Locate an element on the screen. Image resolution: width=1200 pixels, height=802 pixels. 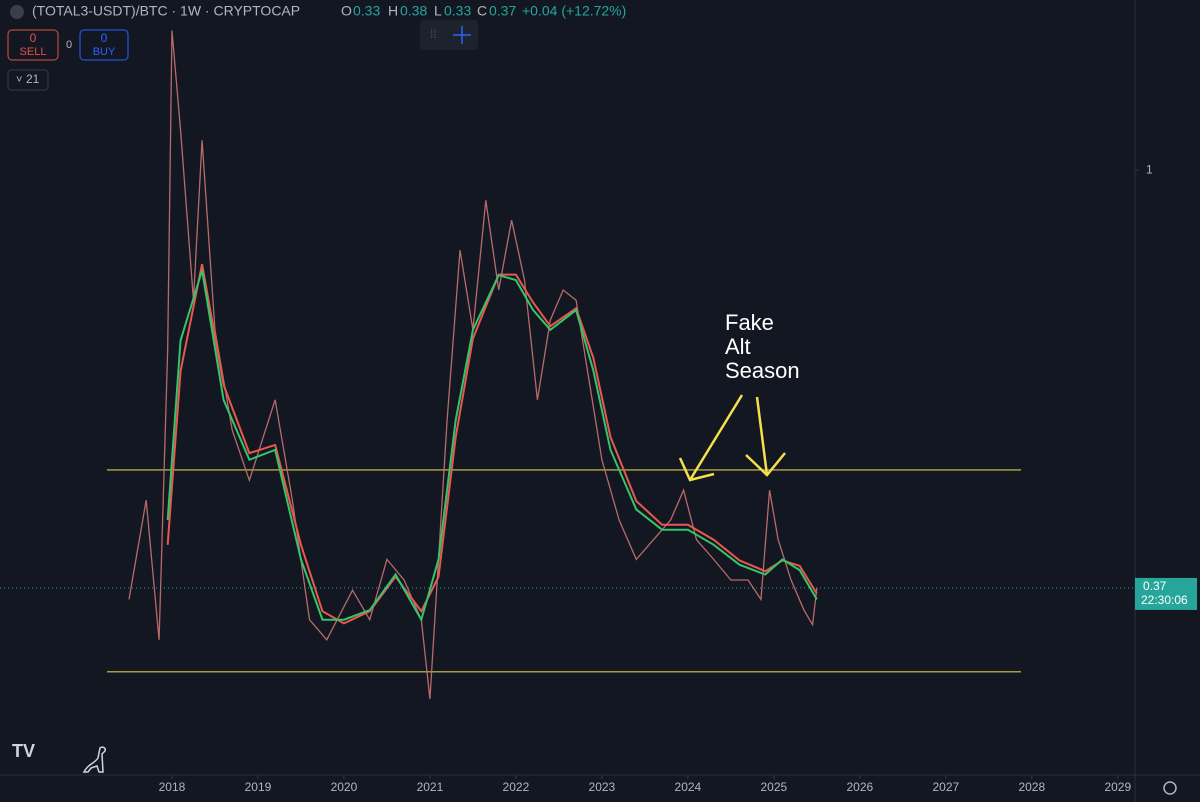
x-tick-label: 2020 is located at coordinates (344, 787).